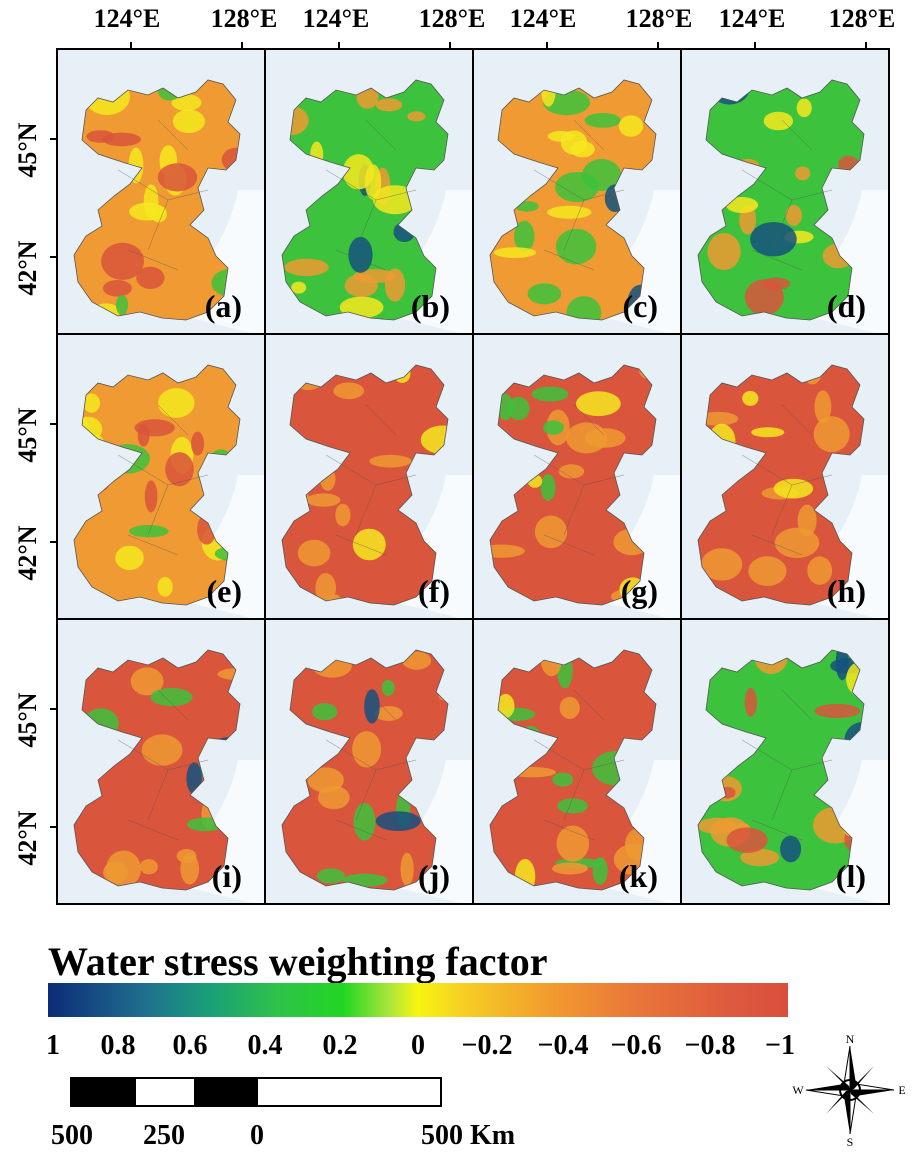 The width and height of the screenshot is (917, 1159). Describe the element at coordinates (563, 1045) in the screenshot. I see `colorbar-tick-label: −0.4` at that location.